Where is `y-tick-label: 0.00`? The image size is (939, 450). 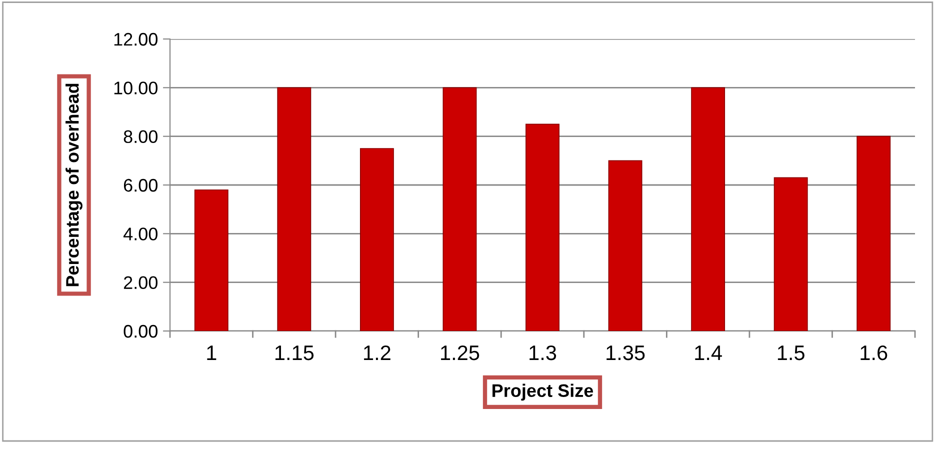
y-tick-label: 0.00 is located at coordinates (141, 331).